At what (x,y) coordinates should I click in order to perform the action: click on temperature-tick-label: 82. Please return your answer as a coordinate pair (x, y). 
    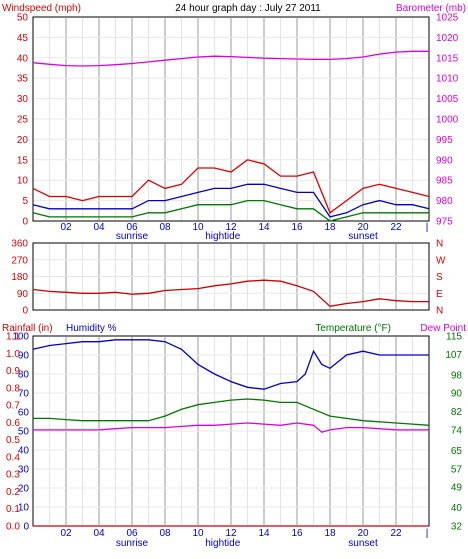
    Looking at the image, I should click on (457, 412).